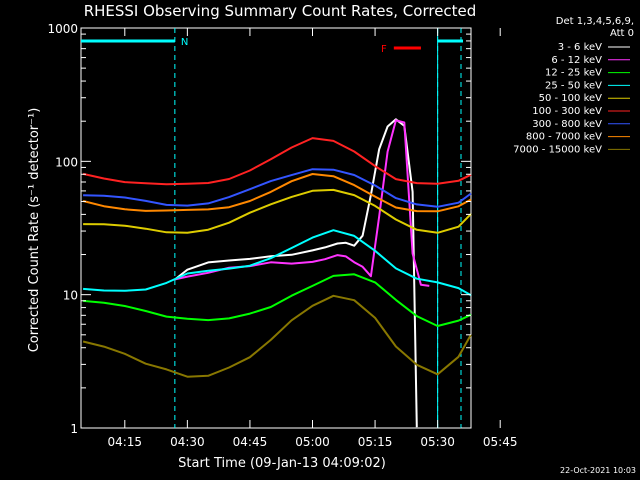 Image resolution: width=640 pixels, height=480 pixels. I want to click on legend-entry-label: 300 - 800 keV, so click(567, 124).